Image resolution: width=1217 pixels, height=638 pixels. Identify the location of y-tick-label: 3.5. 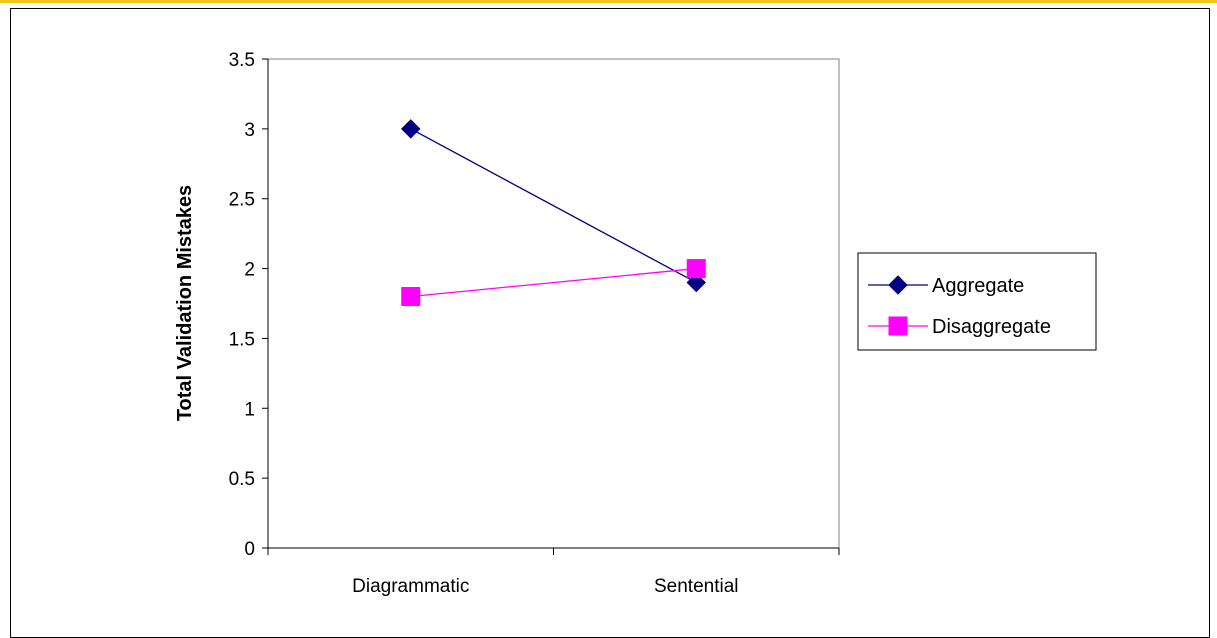
(242, 60).